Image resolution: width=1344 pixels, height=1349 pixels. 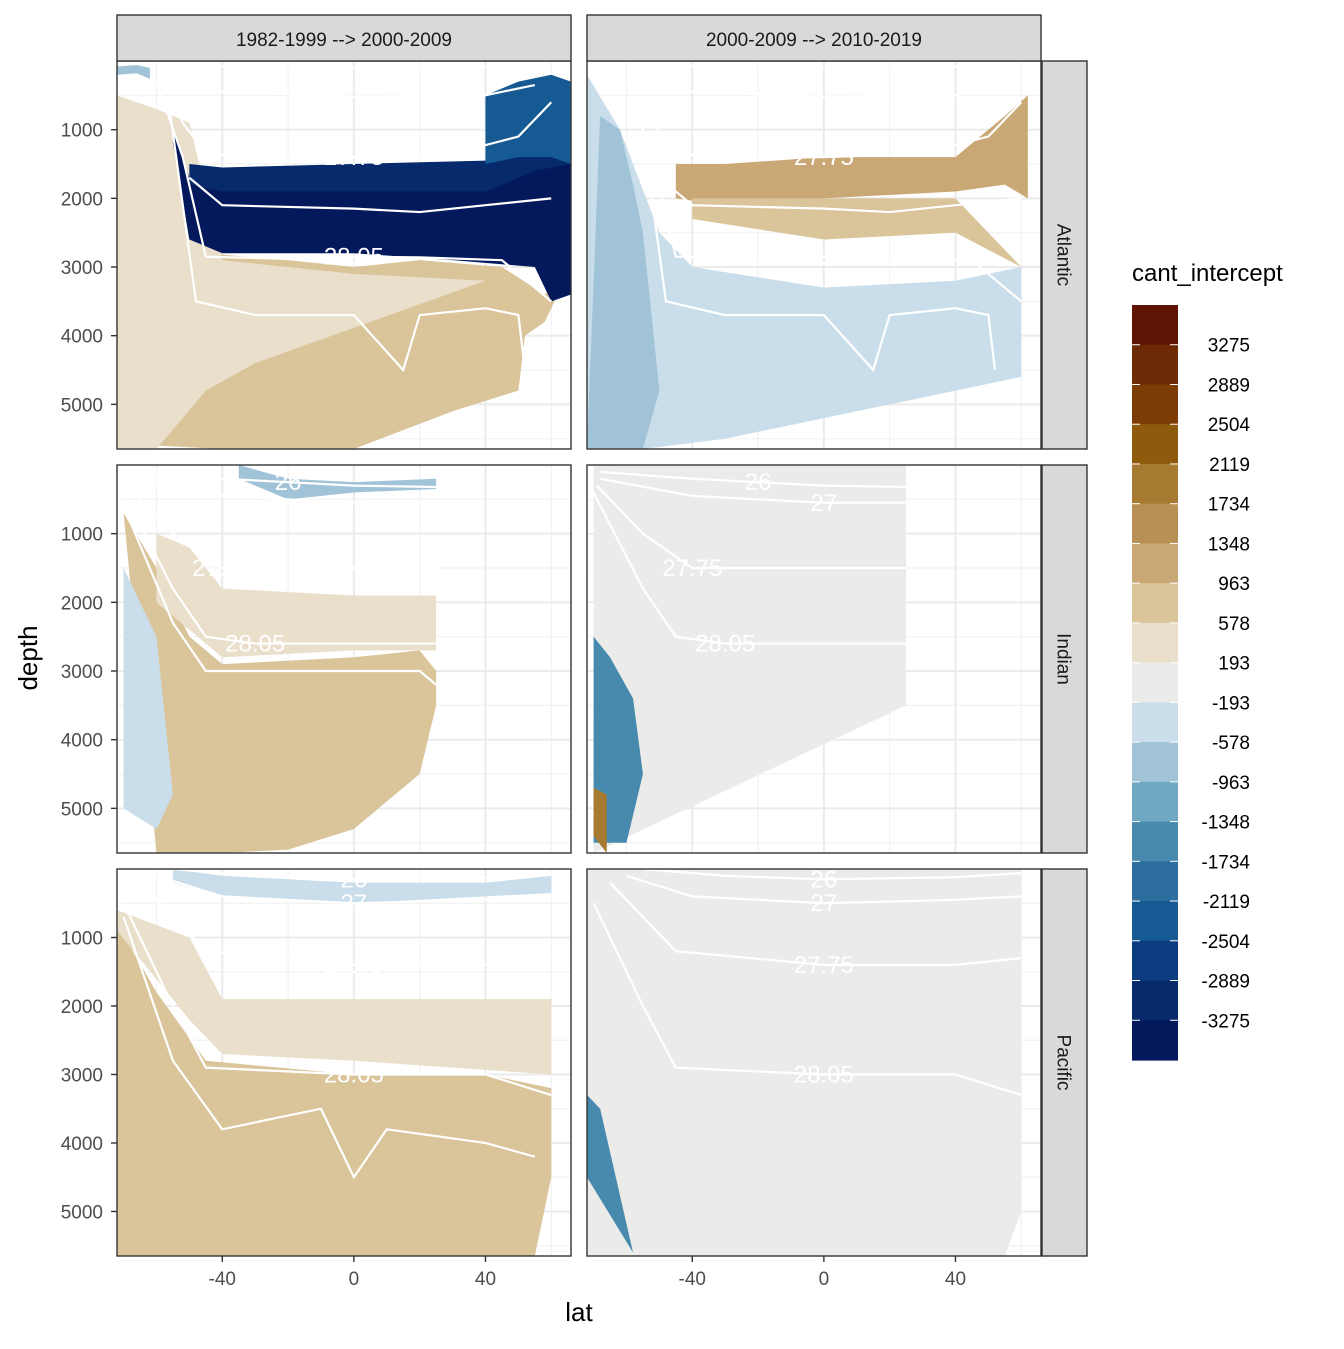 What do you see at coordinates (288, 482) in the screenshot?
I see `contour-label-2-0: 26` at bounding box center [288, 482].